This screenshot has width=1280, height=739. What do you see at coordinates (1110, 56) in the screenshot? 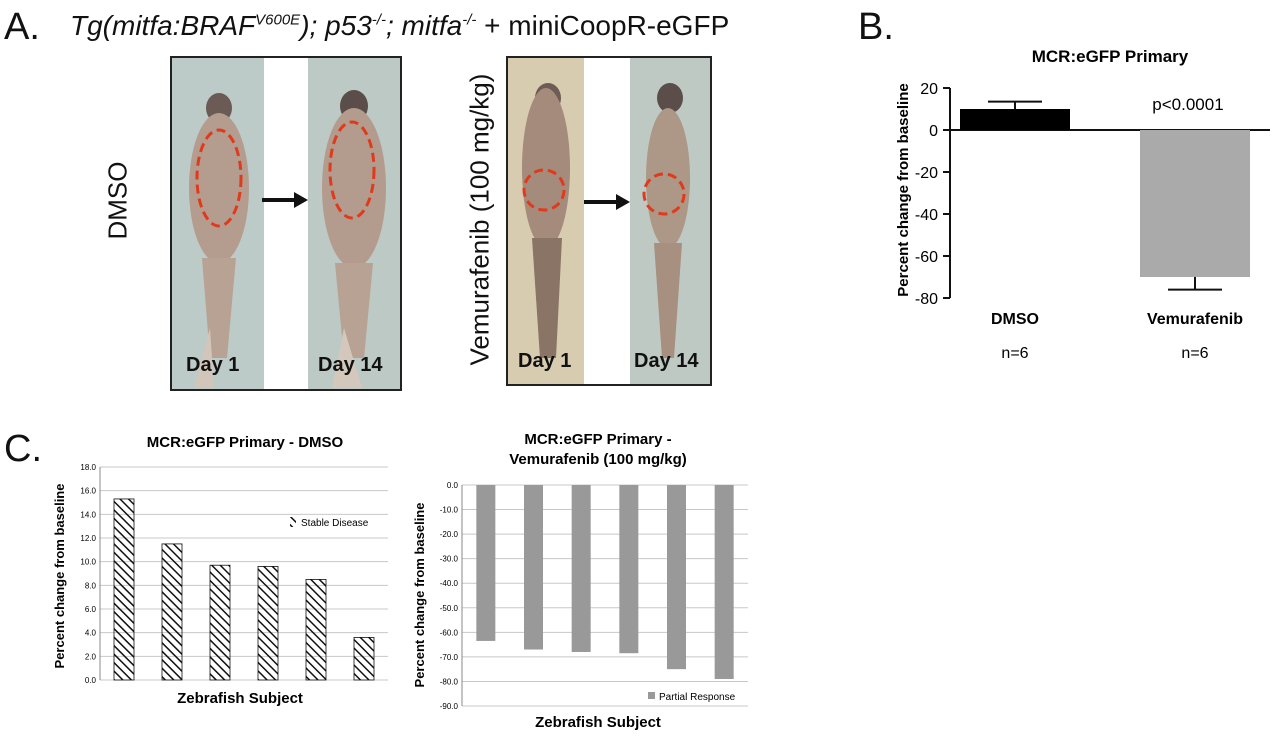
I see `panel-b-title: MCR:eGFP Primary` at bounding box center [1110, 56].